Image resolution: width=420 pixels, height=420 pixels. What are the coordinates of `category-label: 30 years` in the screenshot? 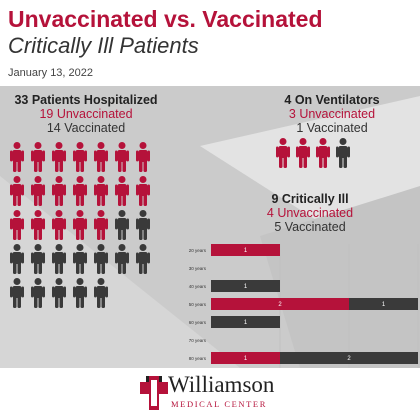 It's located at (198, 268).